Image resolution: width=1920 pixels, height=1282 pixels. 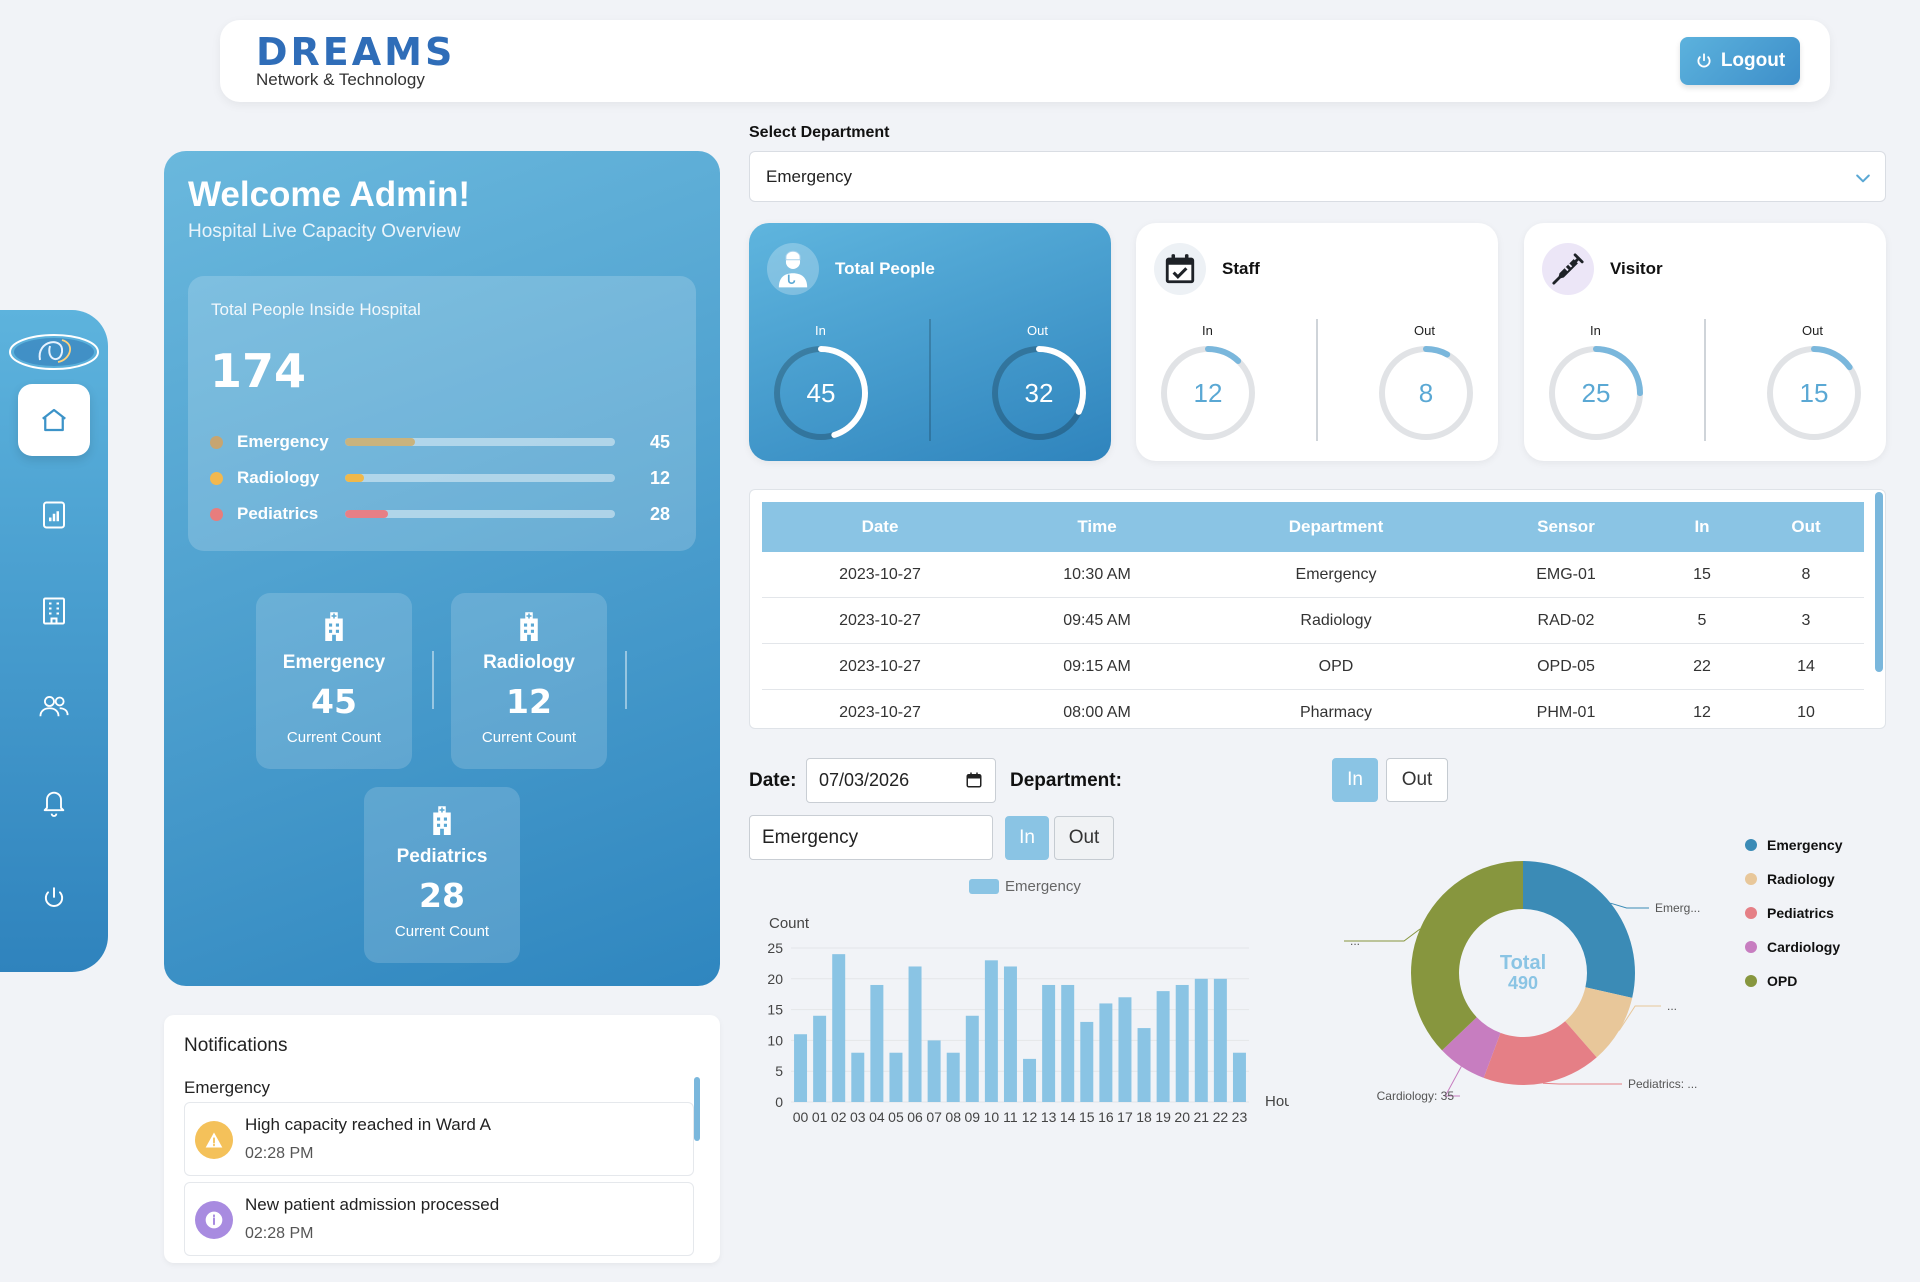 What do you see at coordinates (442, 856) in the screenshot?
I see `dept-card-name: Pediatrics` at bounding box center [442, 856].